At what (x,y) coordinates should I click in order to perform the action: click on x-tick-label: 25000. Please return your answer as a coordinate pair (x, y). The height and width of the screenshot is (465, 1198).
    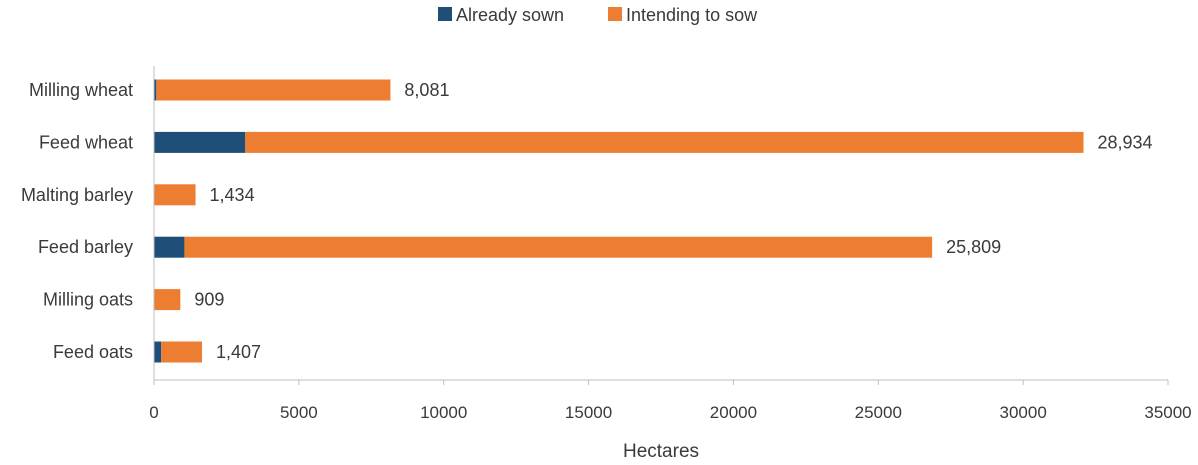
    Looking at the image, I should click on (878, 412).